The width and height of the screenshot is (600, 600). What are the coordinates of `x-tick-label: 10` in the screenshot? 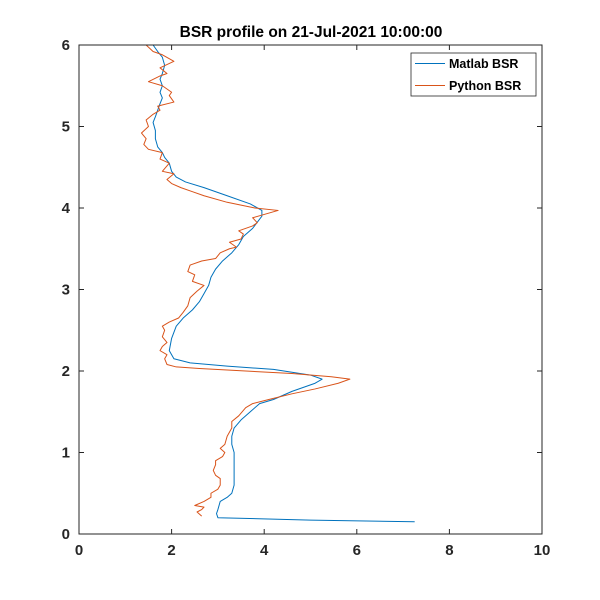 It's located at (542, 550).